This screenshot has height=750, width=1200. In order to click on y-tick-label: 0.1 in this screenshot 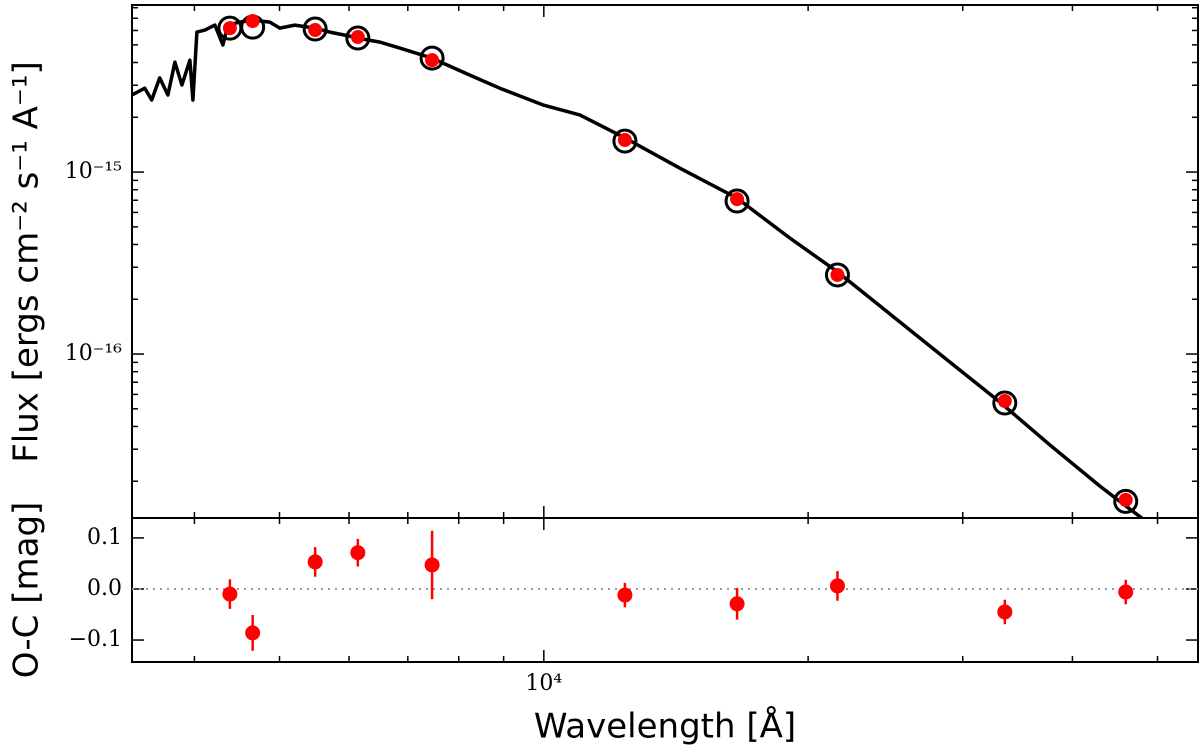, I will do `click(104, 537)`.